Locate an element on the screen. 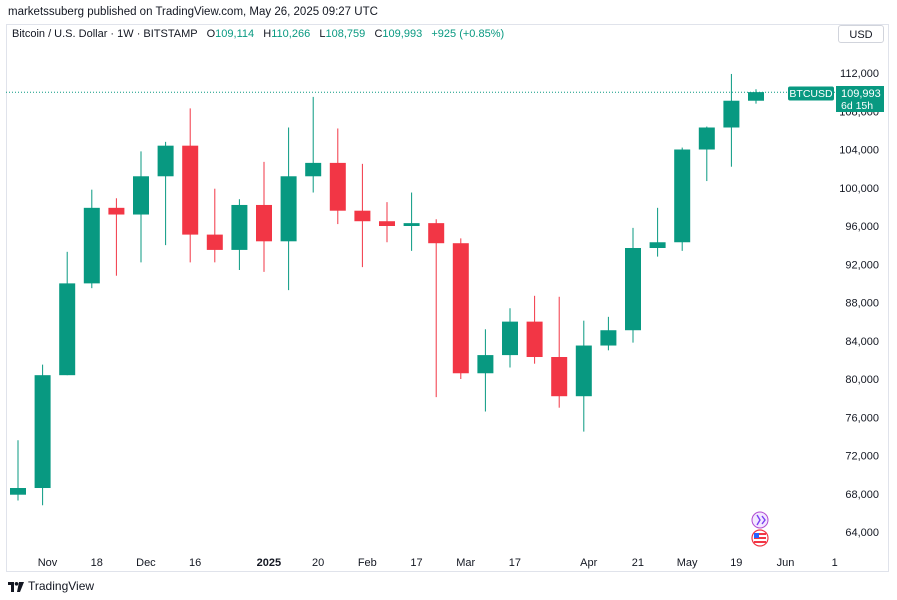 Image resolution: width=897 pixels, height=600 pixels. last-price-label: 109,993 is located at coordinates (861, 94).